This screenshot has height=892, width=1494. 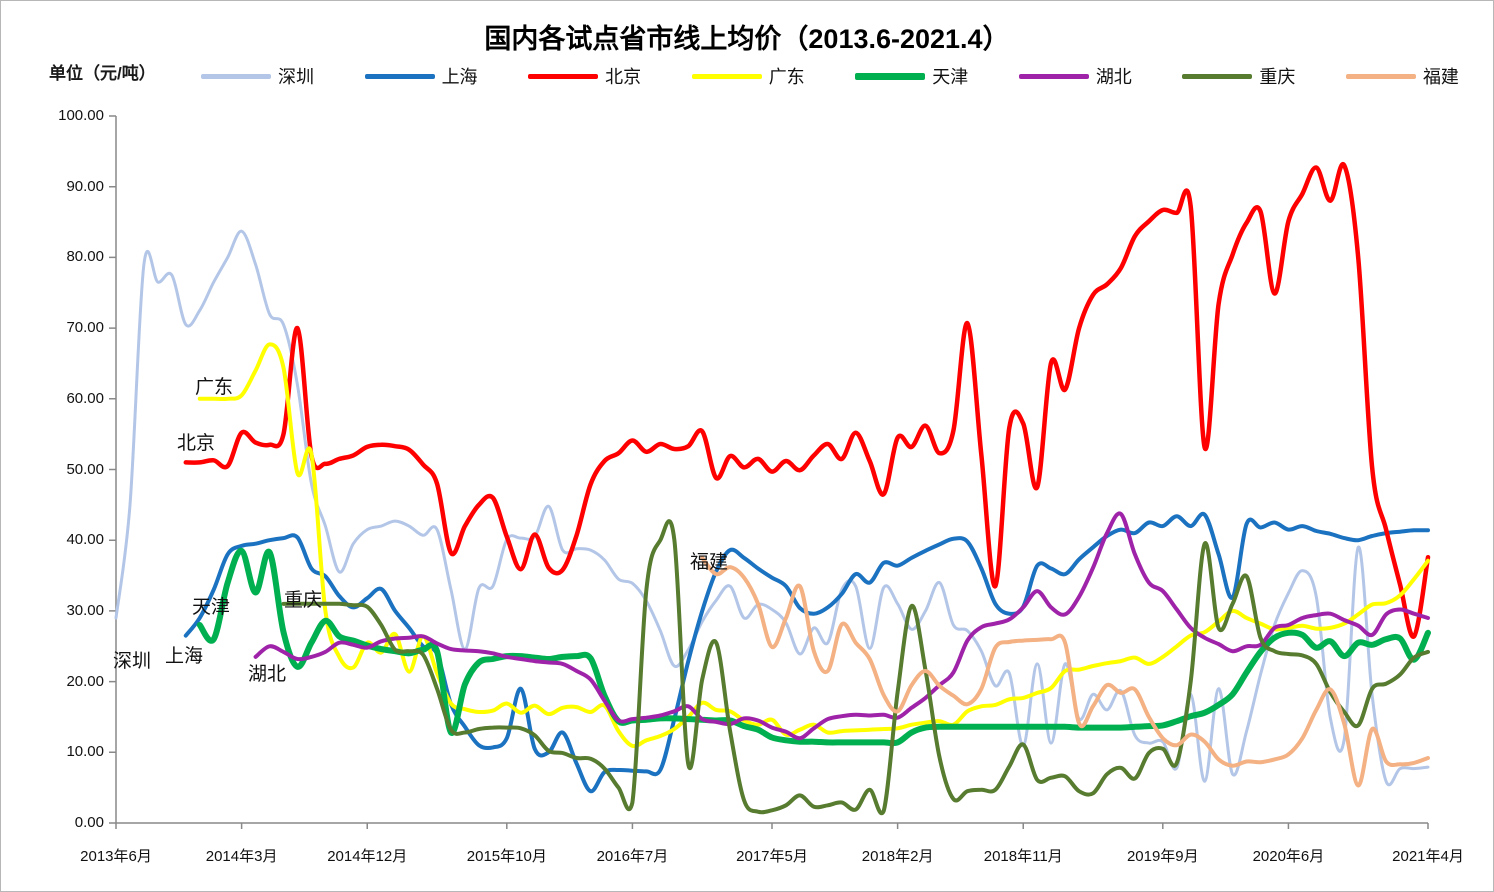 I want to click on series-label-福建: 福建, so click(x=709, y=562).